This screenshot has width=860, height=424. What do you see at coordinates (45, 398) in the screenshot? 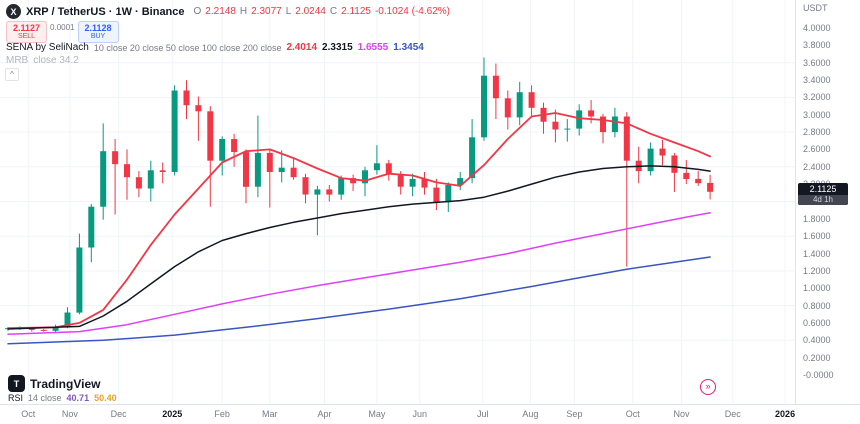
I see `rsi-params: 14 close` at bounding box center [45, 398].